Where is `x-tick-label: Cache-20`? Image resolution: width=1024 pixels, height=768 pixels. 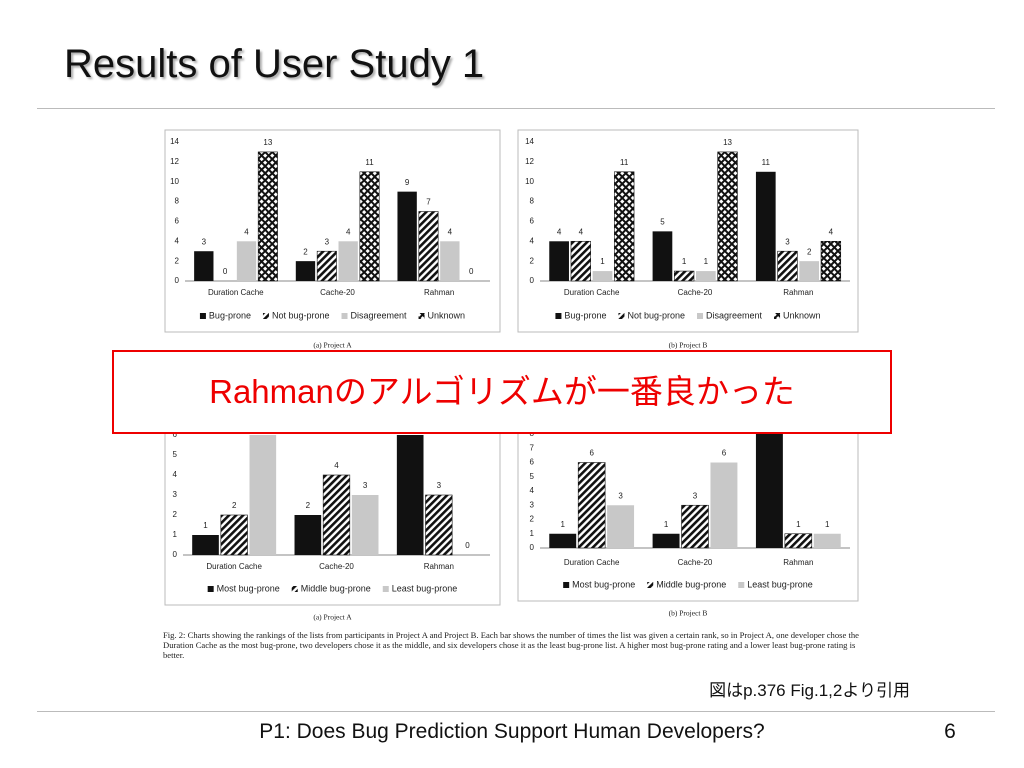 x-tick-label: Cache-20 is located at coordinates (695, 292).